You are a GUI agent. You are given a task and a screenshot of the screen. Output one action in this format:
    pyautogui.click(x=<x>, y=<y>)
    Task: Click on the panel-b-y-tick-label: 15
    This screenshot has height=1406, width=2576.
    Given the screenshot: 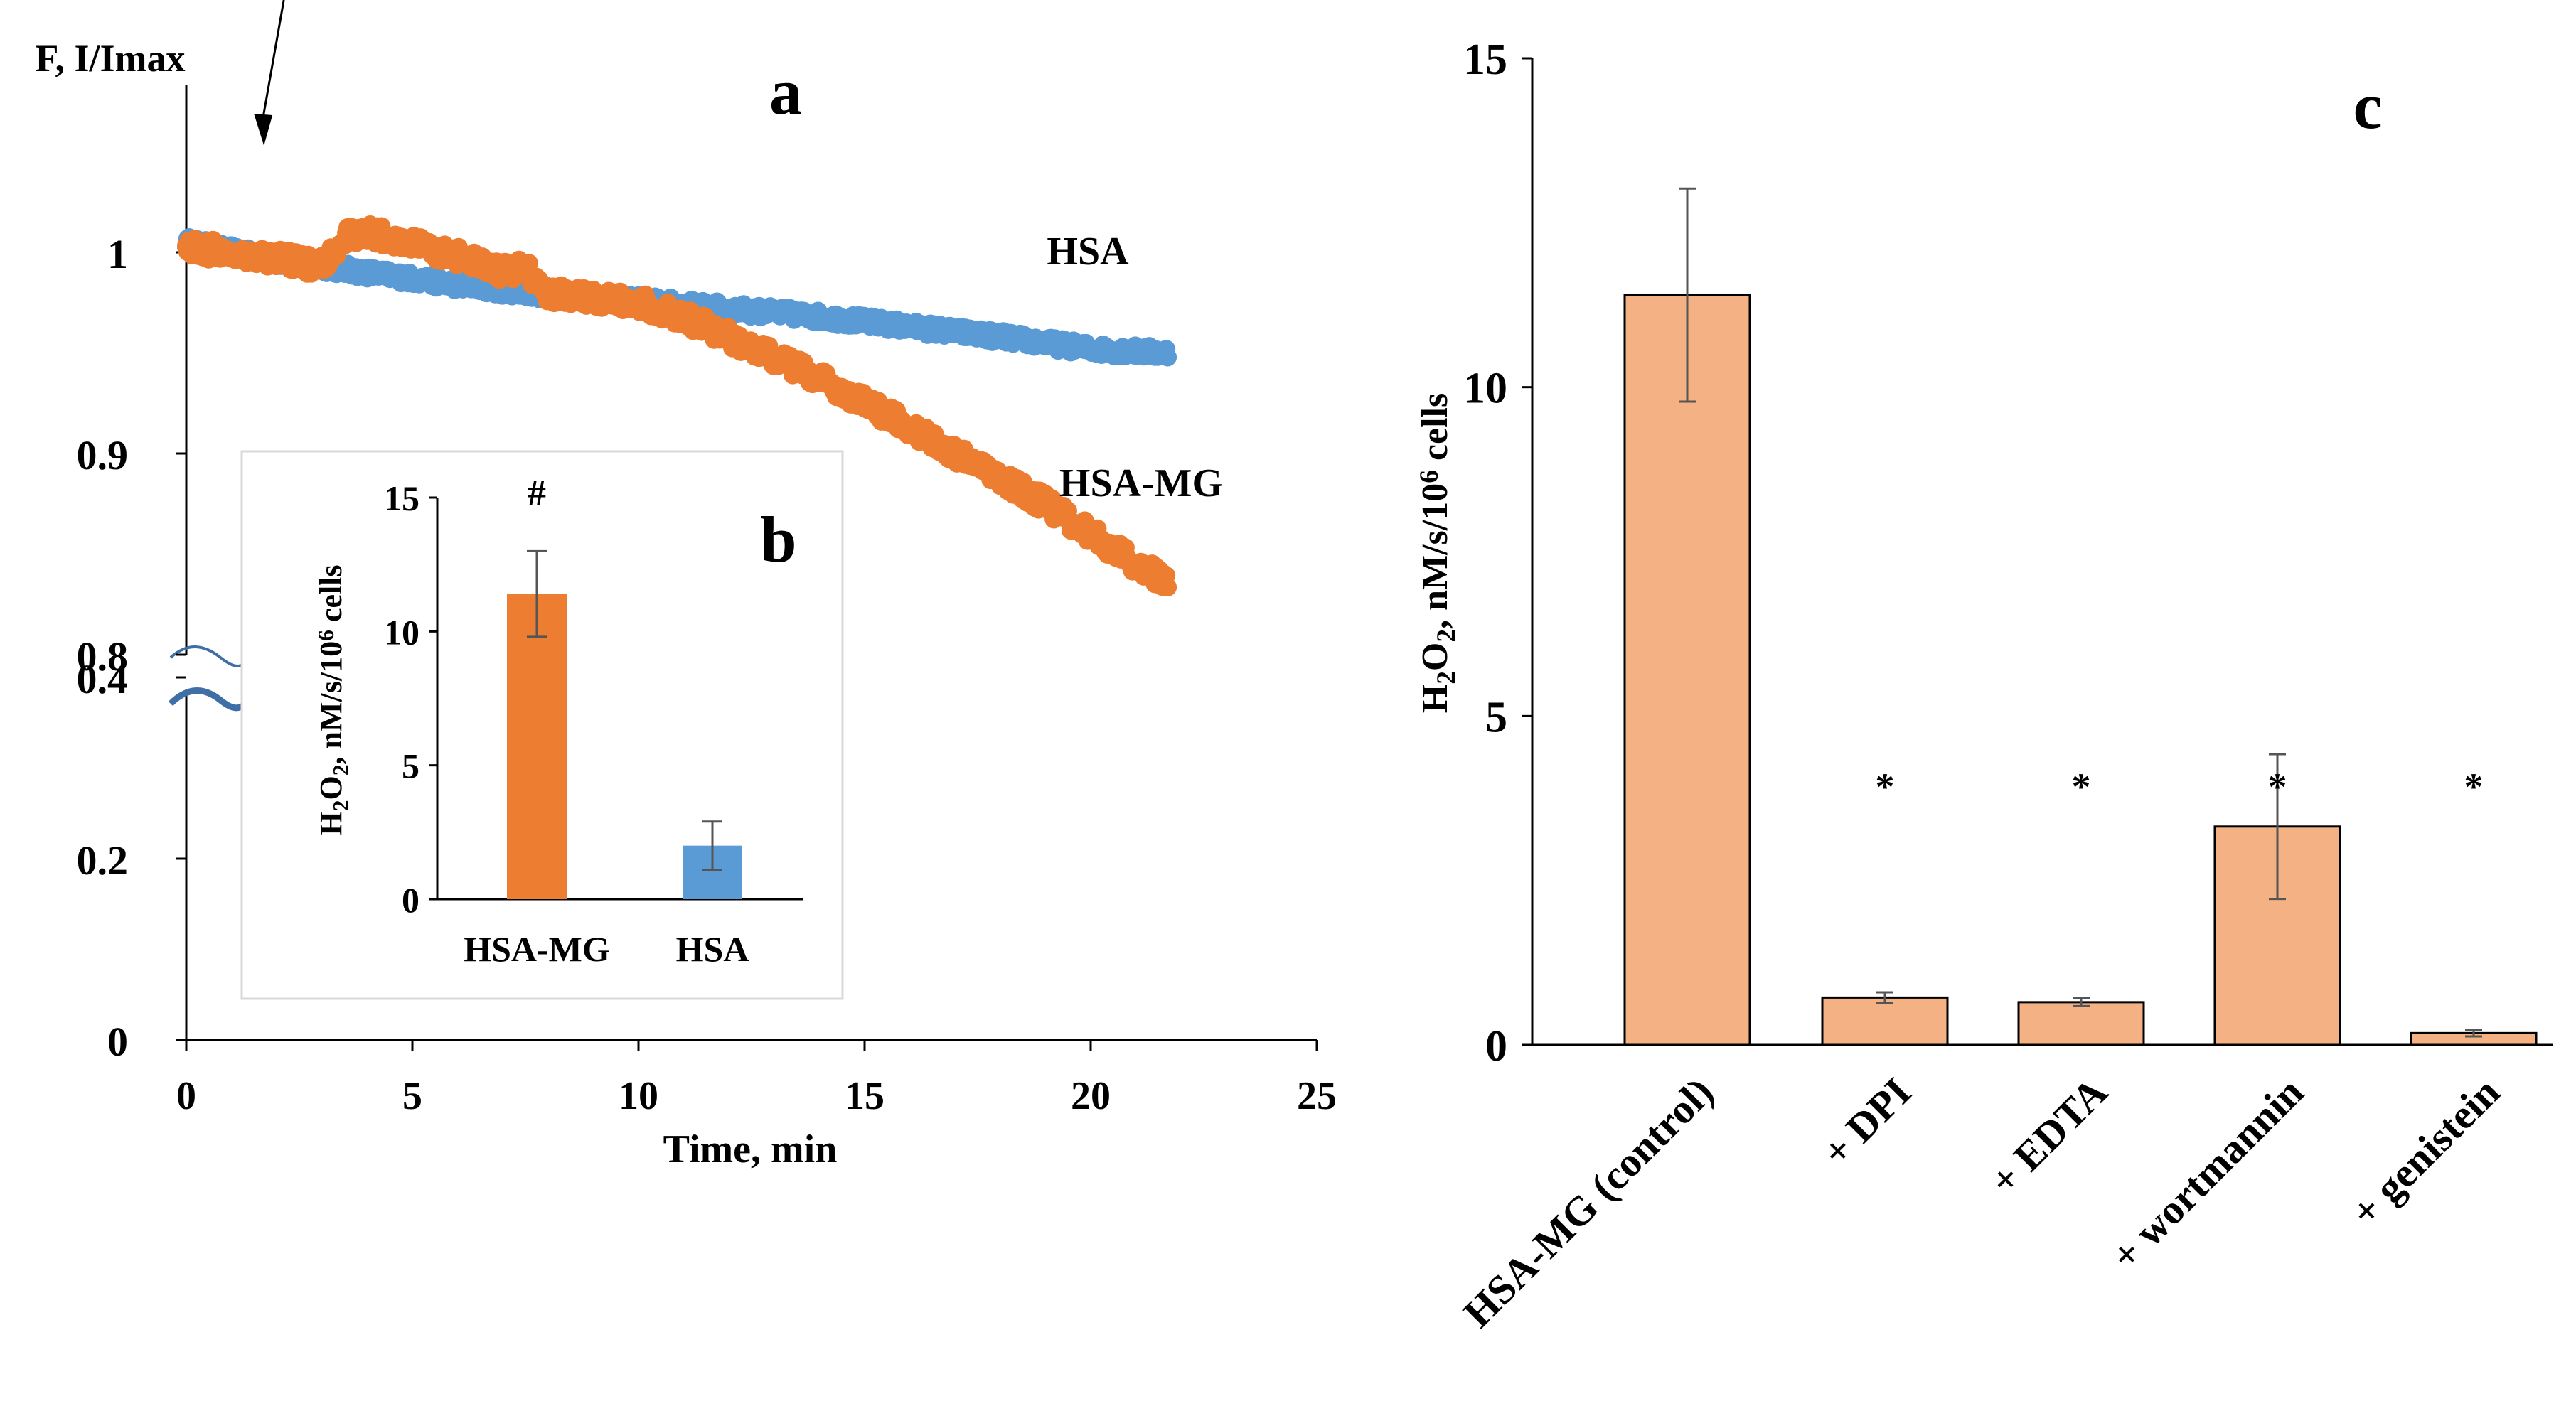 What is the action you would take?
    pyautogui.click(x=401, y=498)
    